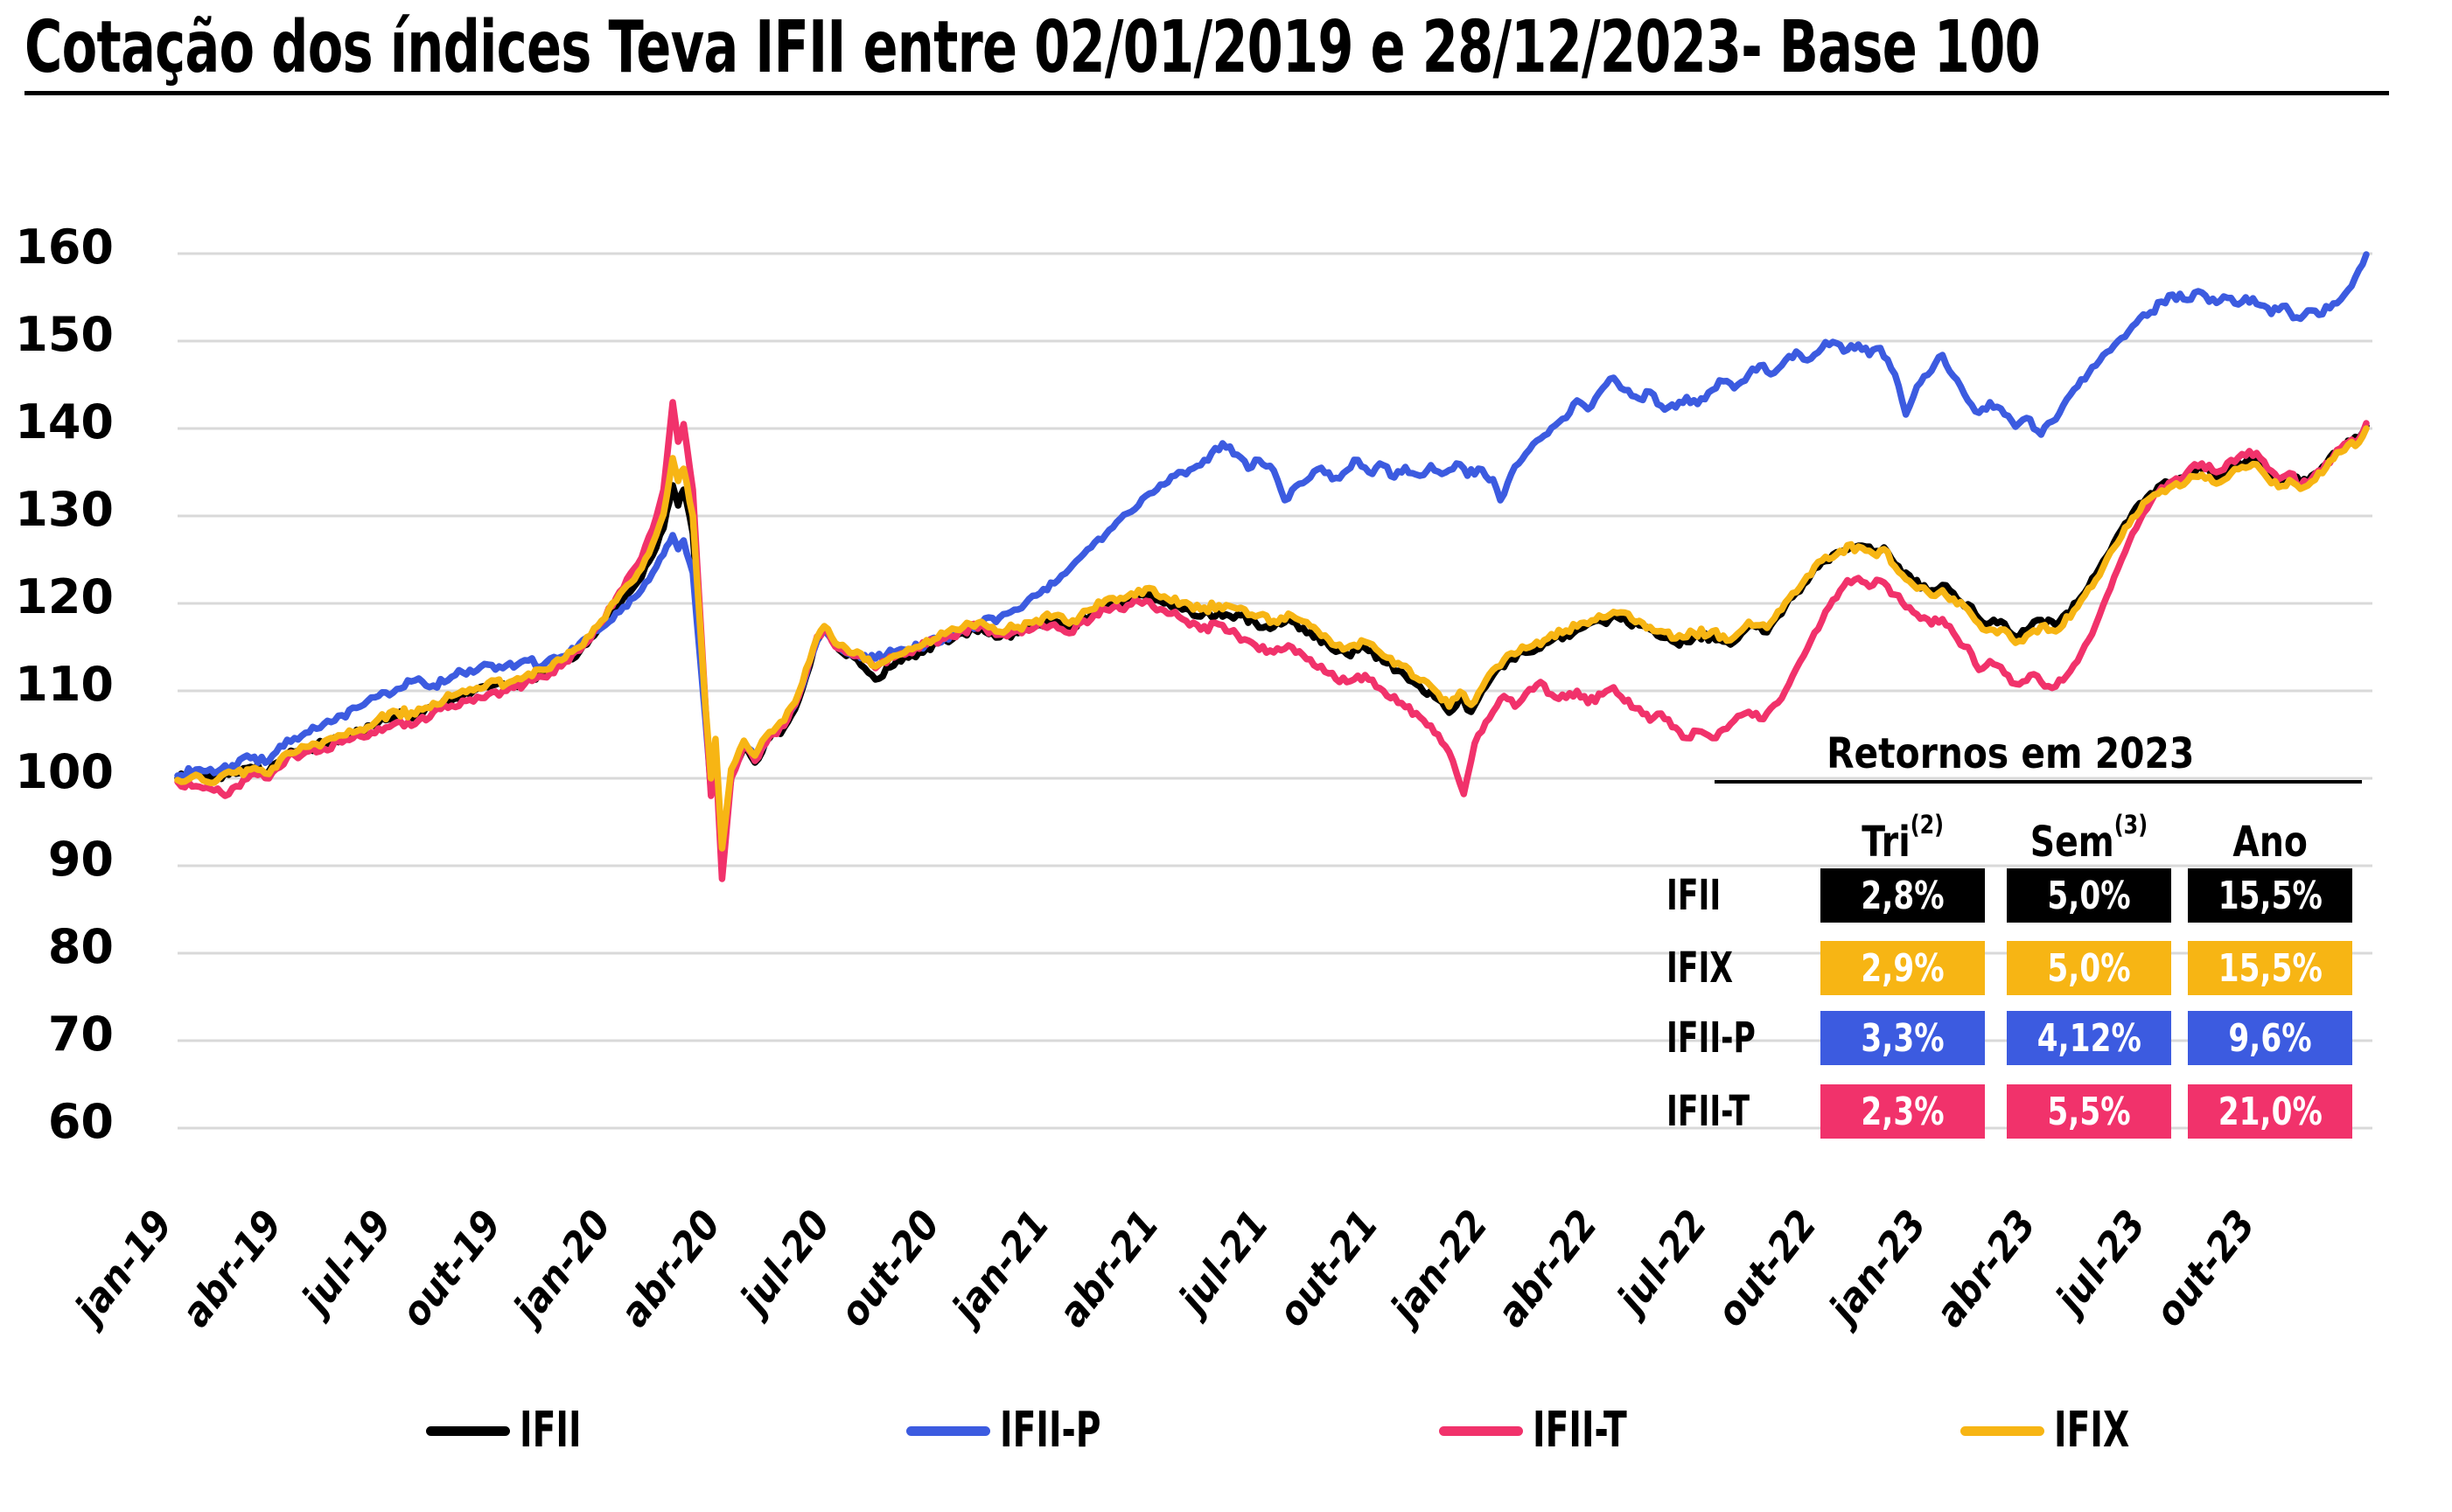  I want to click on legend-label-ifii: IFII, so click(551, 1431).